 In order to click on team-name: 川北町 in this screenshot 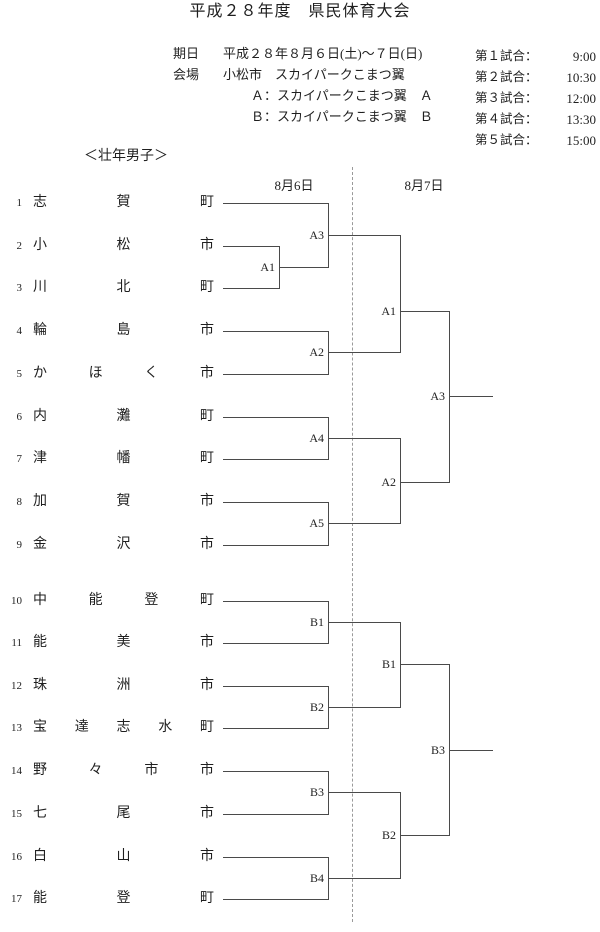, I will do `click(123, 287)`.